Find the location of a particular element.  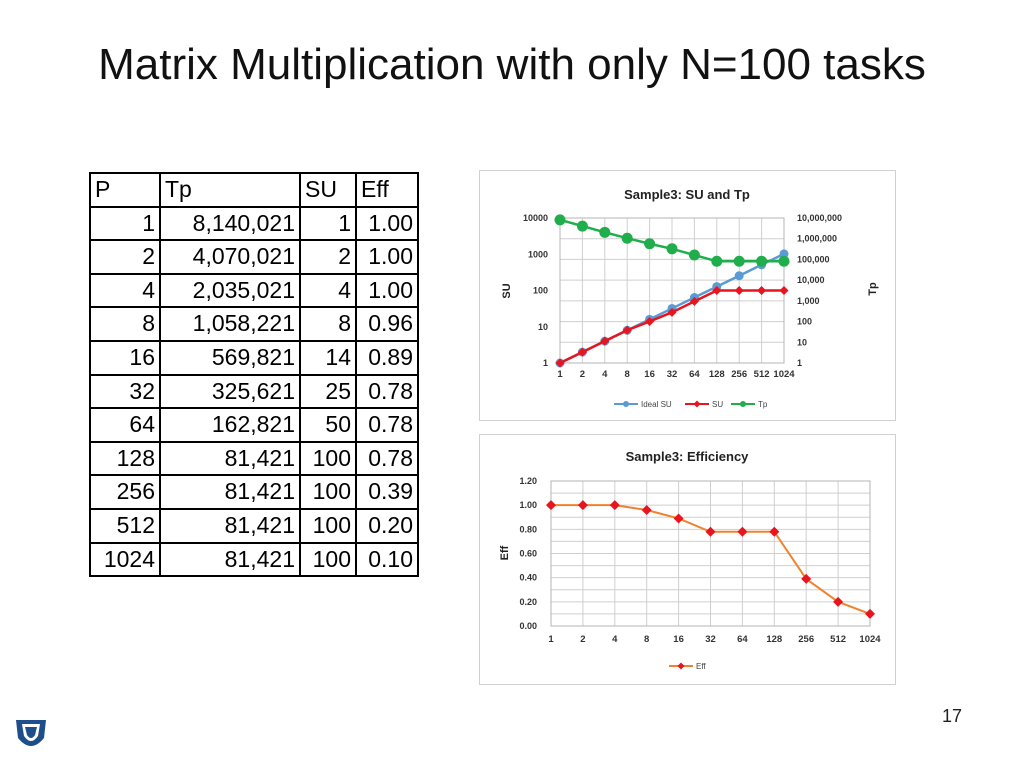

technion-logo-icon is located at coordinates (31, 733).